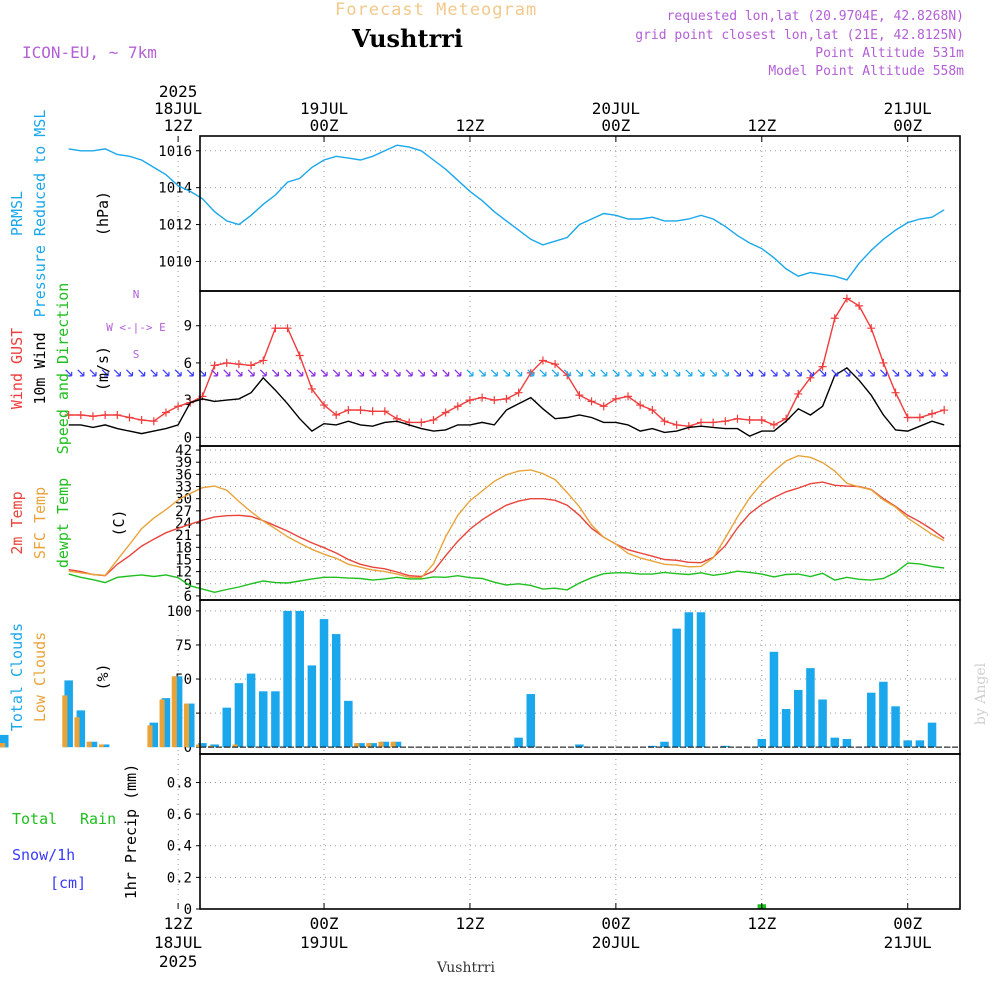  Describe the element at coordinates (178, 942) in the screenshot. I see `bottom-time-label: 18JUL` at that location.